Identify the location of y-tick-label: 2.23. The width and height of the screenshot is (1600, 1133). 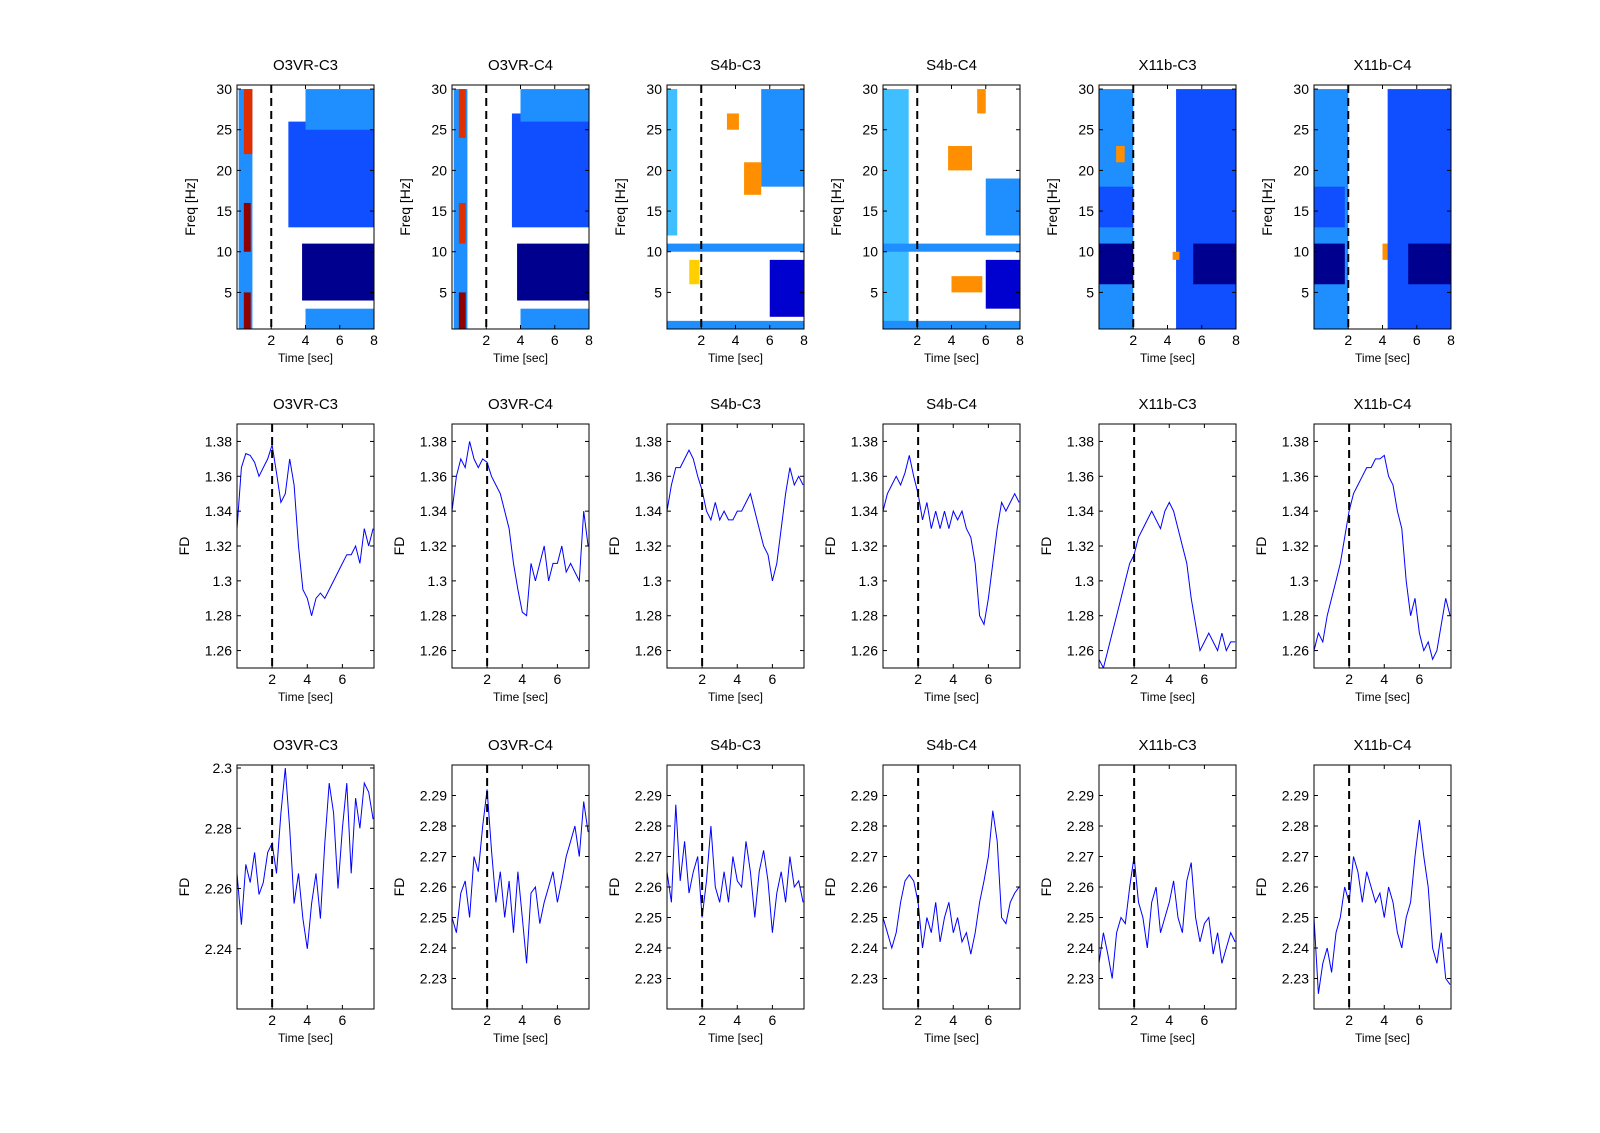
(864, 979).